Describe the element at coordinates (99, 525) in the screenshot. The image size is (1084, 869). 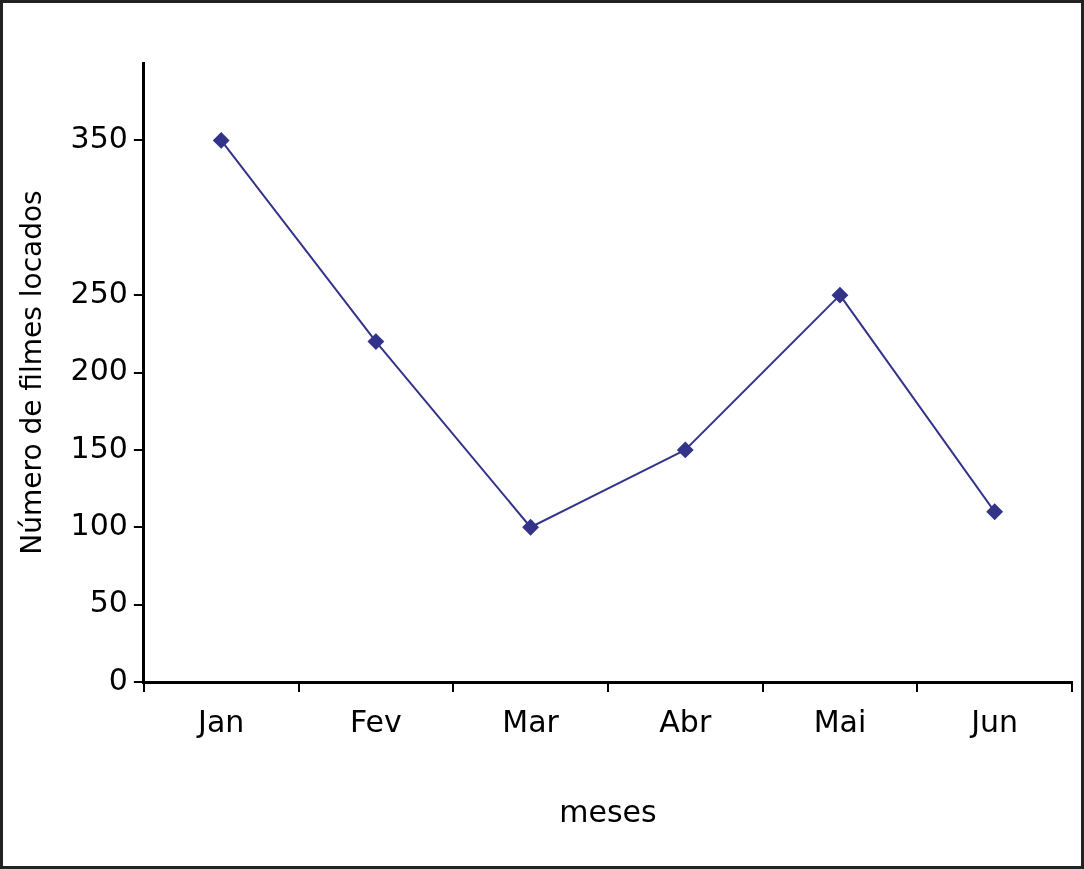
I see `y-tick-label: 100` at that location.